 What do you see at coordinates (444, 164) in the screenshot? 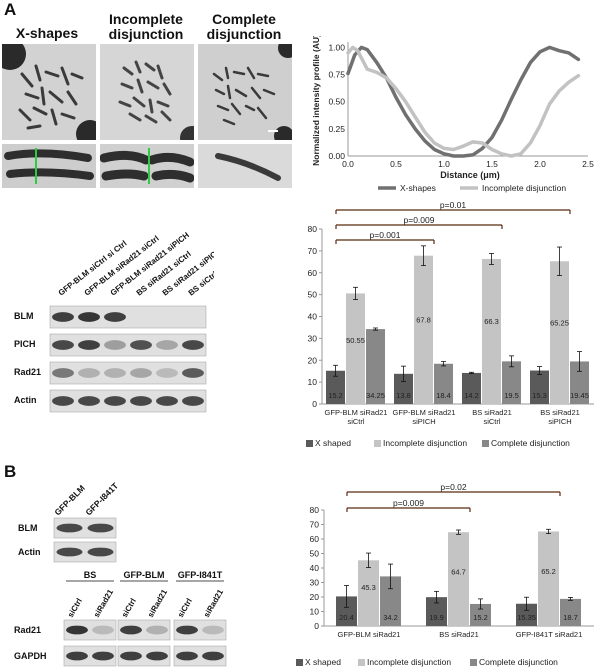
I see `intensity-x-tick-label: 1.0` at bounding box center [444, 164].